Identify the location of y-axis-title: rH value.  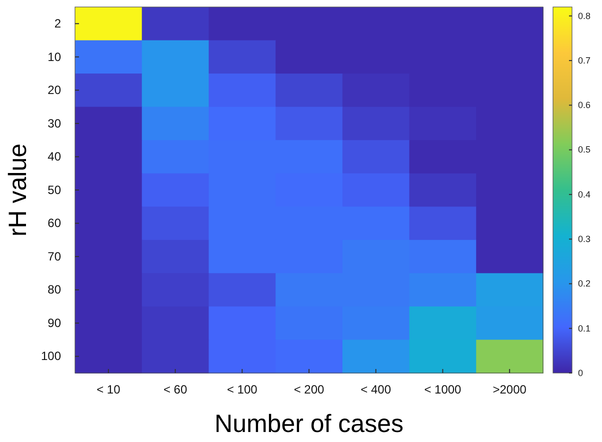
(18, 190).